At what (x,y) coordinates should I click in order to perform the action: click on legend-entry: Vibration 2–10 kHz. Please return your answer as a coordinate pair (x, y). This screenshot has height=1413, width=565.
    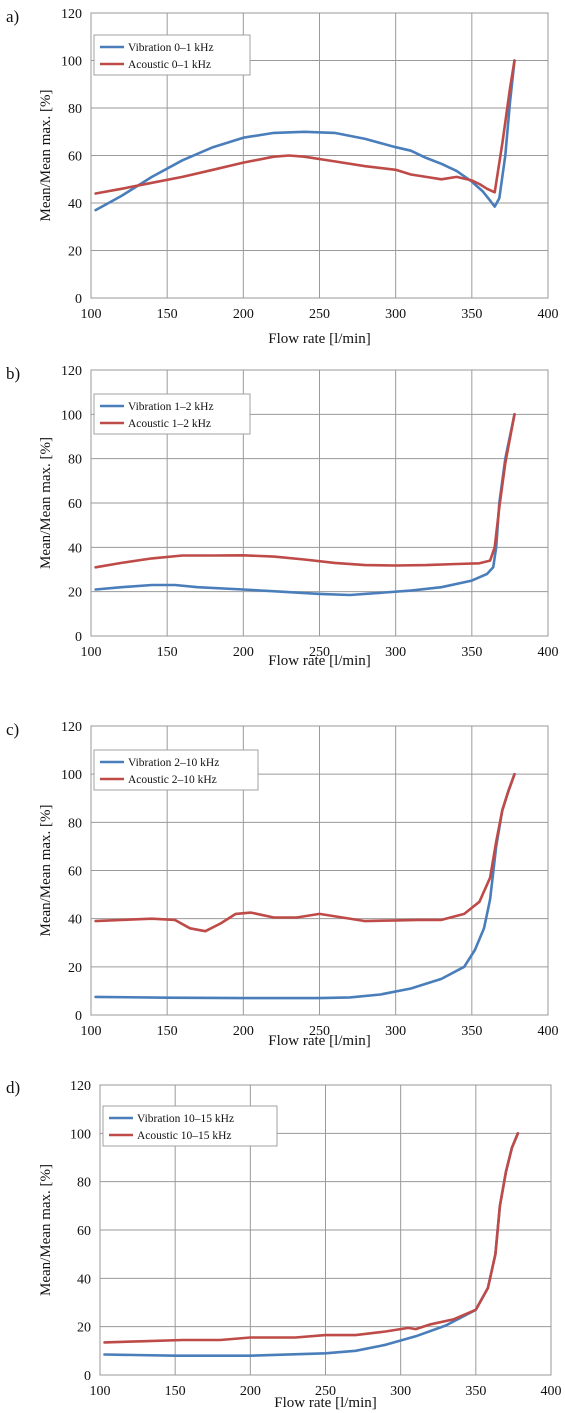
    Looking at the image, I should click on (173, 763).